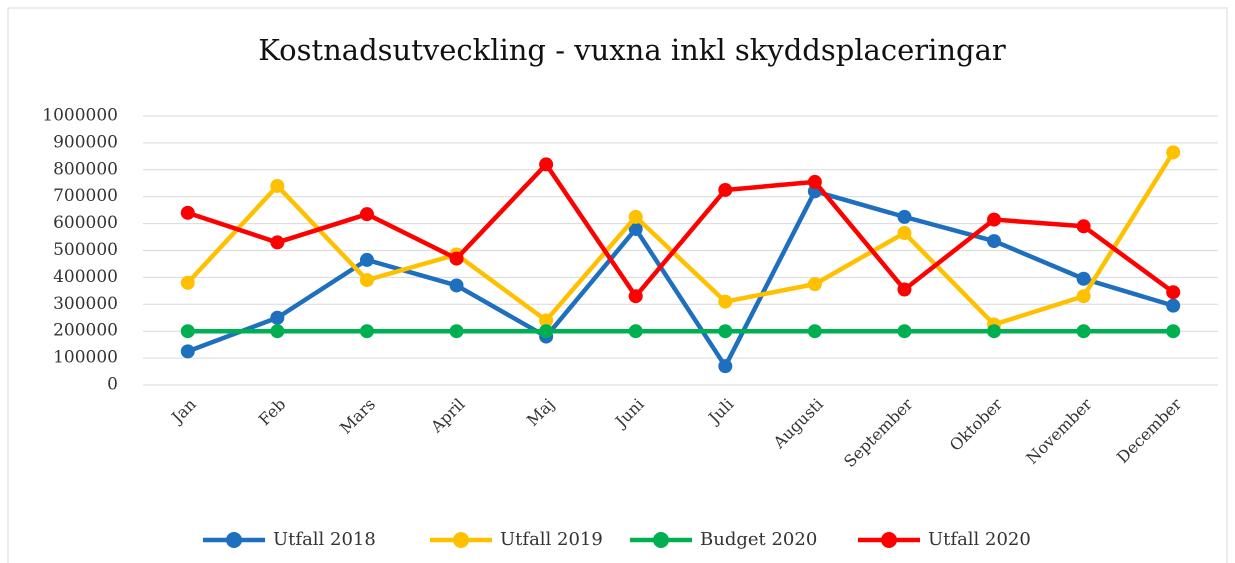 The image size is (1235, 563). Describe the element at coordinates (85, 169) in the screenshot. I see `y-tick-label: 800000` at that location.